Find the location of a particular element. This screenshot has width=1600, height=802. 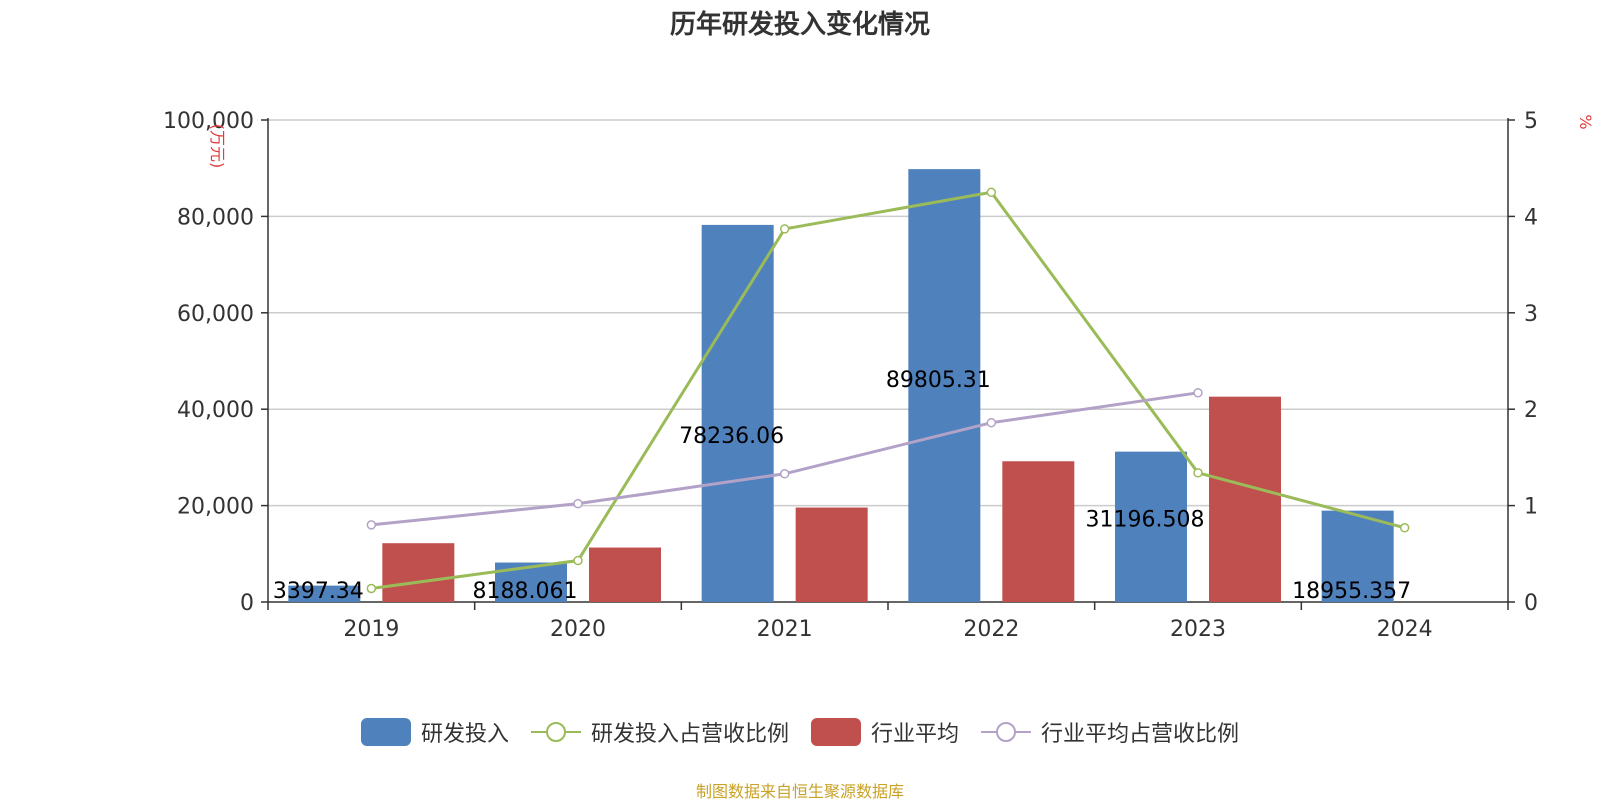

legend-item-rd-ratio: 研发投入占营收比例 is located at coordinates (659, 732).